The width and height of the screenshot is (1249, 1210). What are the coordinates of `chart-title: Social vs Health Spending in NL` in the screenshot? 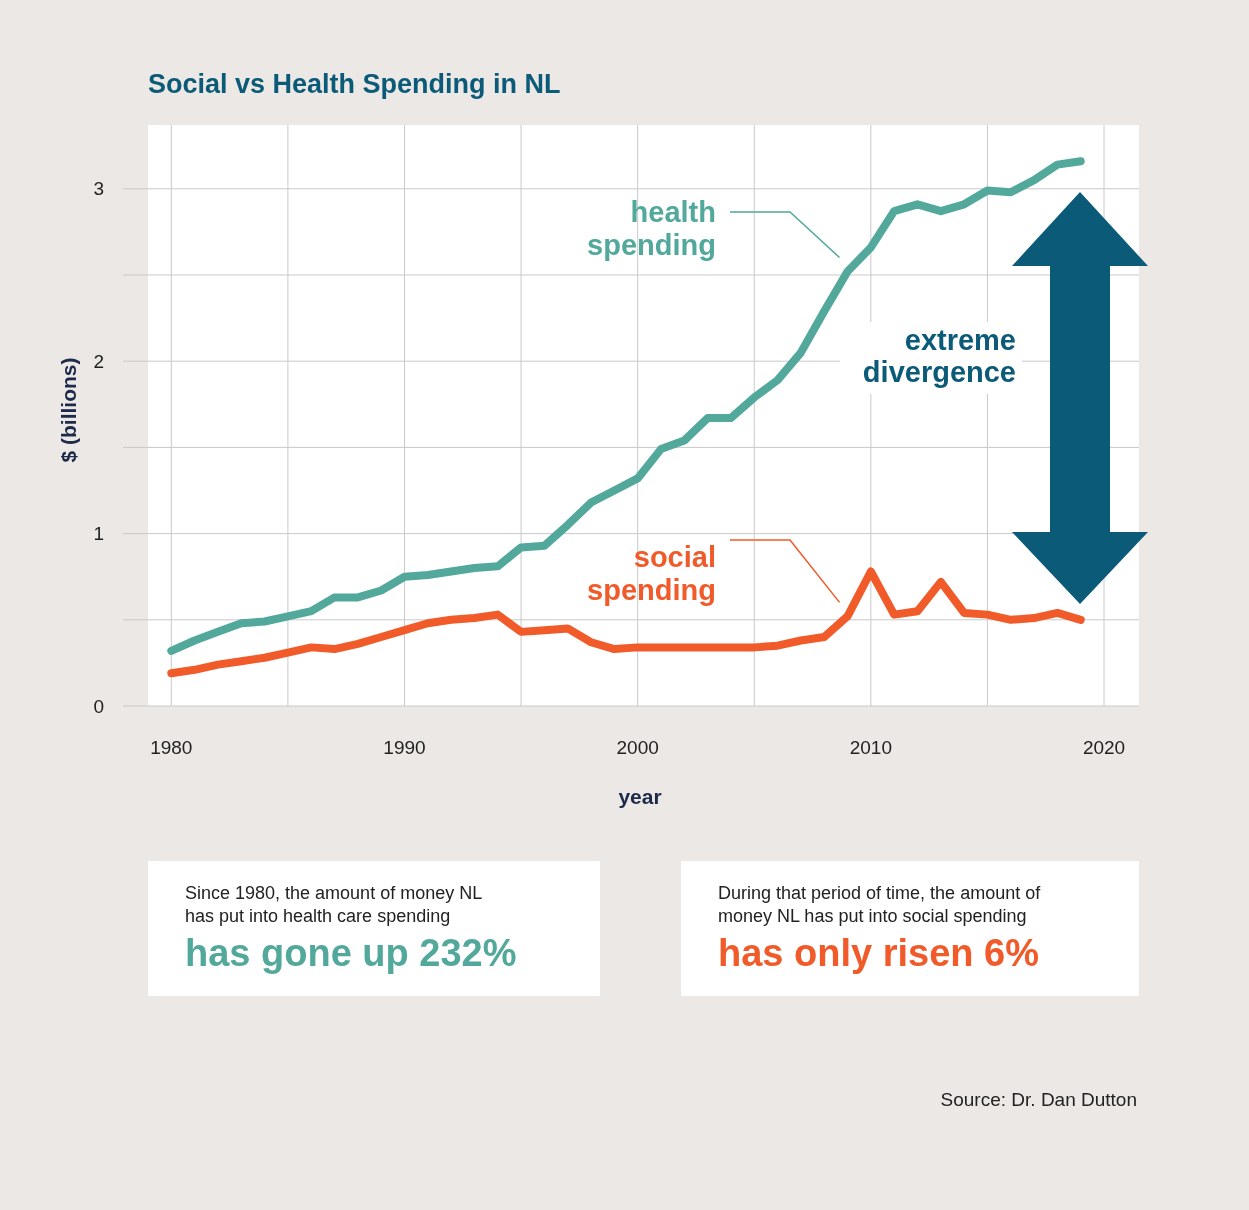 It's located at (354, 84).